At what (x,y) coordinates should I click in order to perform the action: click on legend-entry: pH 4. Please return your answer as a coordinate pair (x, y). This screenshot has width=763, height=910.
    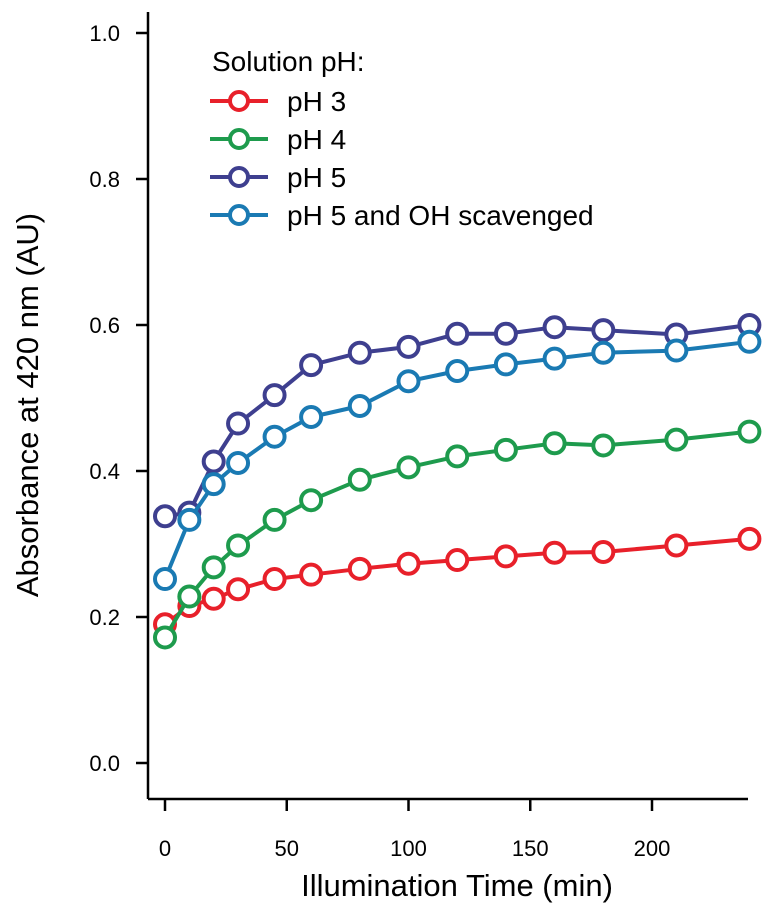
    Looking at the image, I should click on (278, 139).